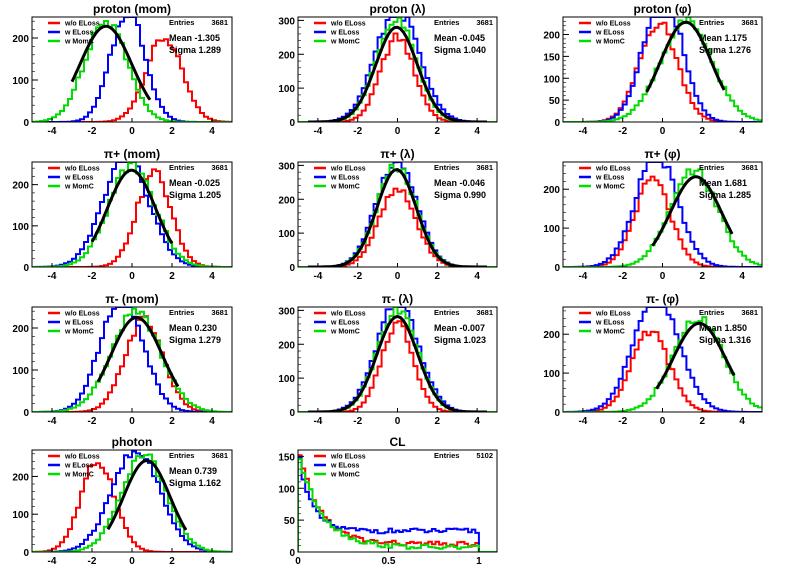 This screenshot has width=796, height=572. What do you see at coordinates (663, 9) in the screenshot?
I see `panel-title: proton (φ)` at bounding box center [663, 9].